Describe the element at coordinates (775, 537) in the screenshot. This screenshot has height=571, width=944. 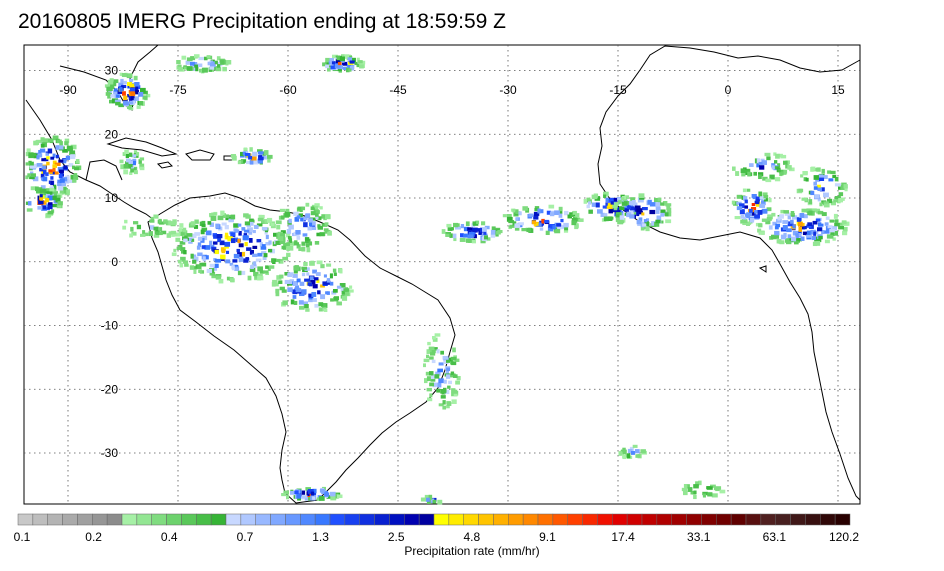
I see `colorbar-tick-label: 63.1` at that location.